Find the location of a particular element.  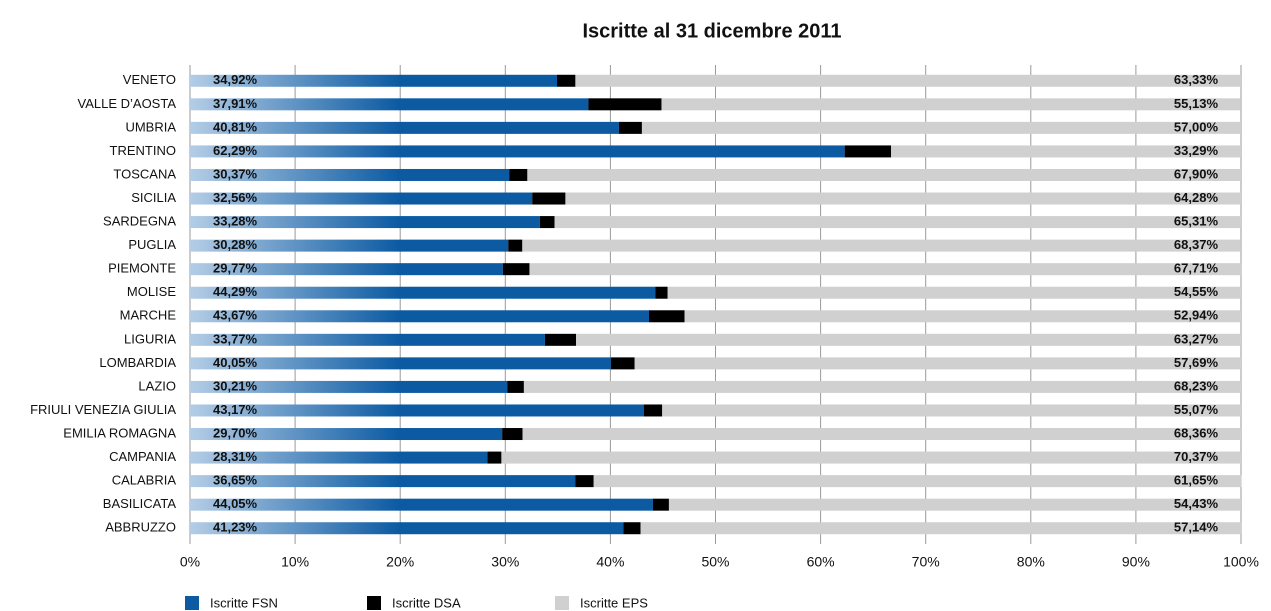

legend-label: Iscritte EPS is located at coordinates (614, 602).